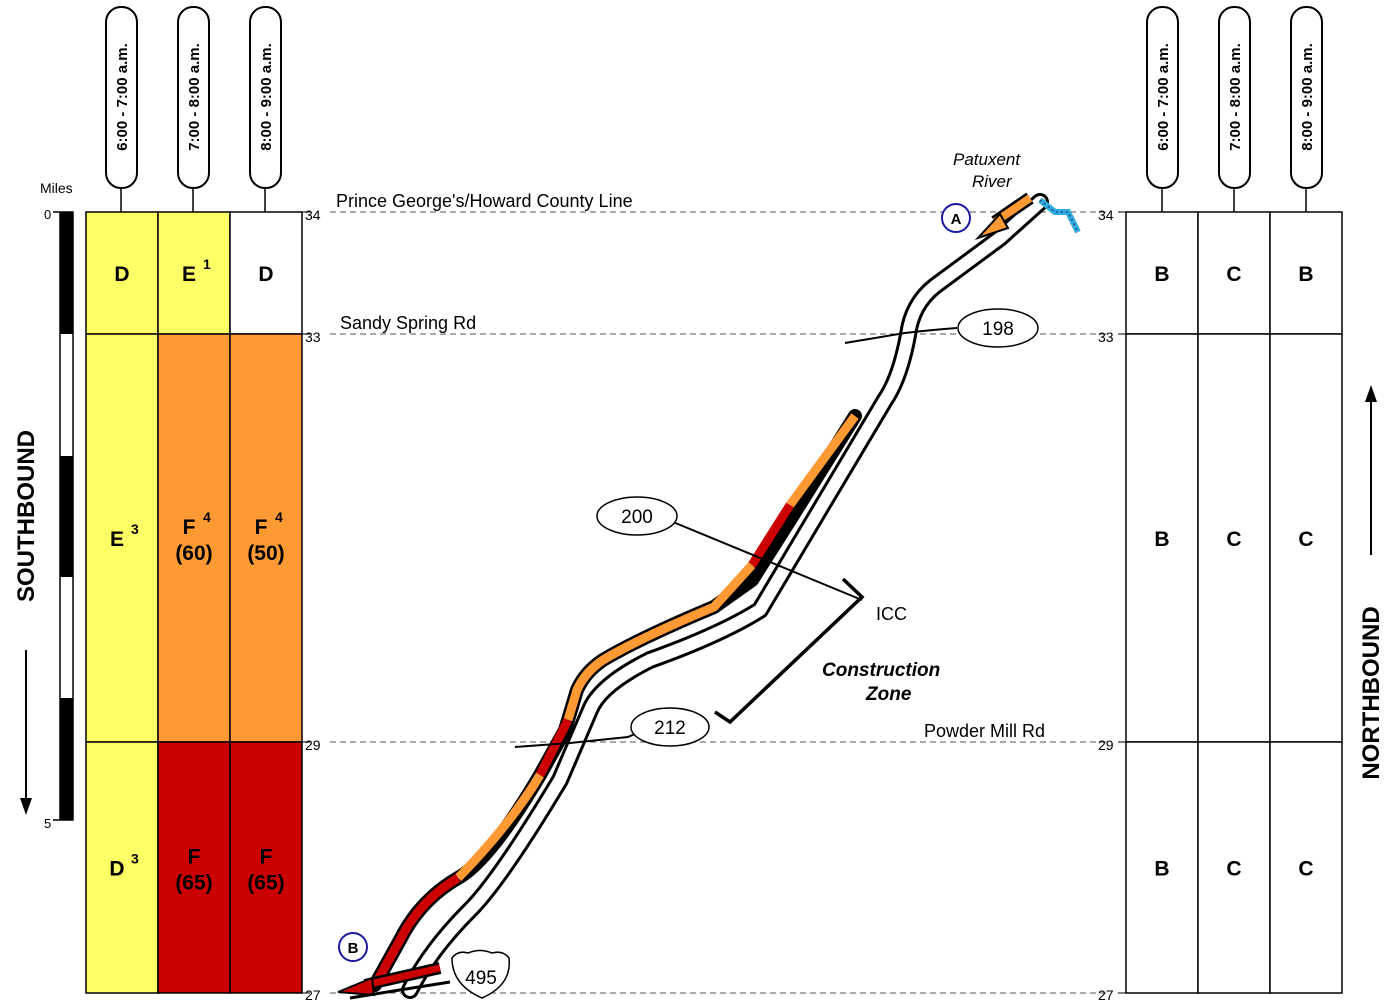 This screenshot has width=1392, height=1004. I want to click on sb-cell-3-3: F (65), so click(266, 867).